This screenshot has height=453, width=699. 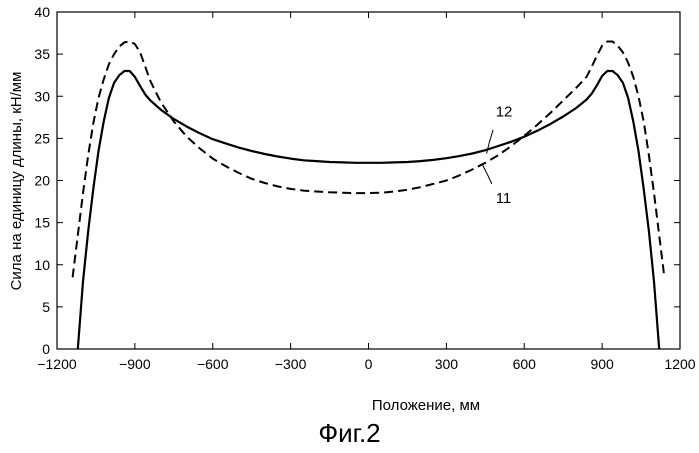 What do you see at coordinates (42, 265) in the screenshot?
I see `y-tick-label: 10` at bounding box center [42, 265].